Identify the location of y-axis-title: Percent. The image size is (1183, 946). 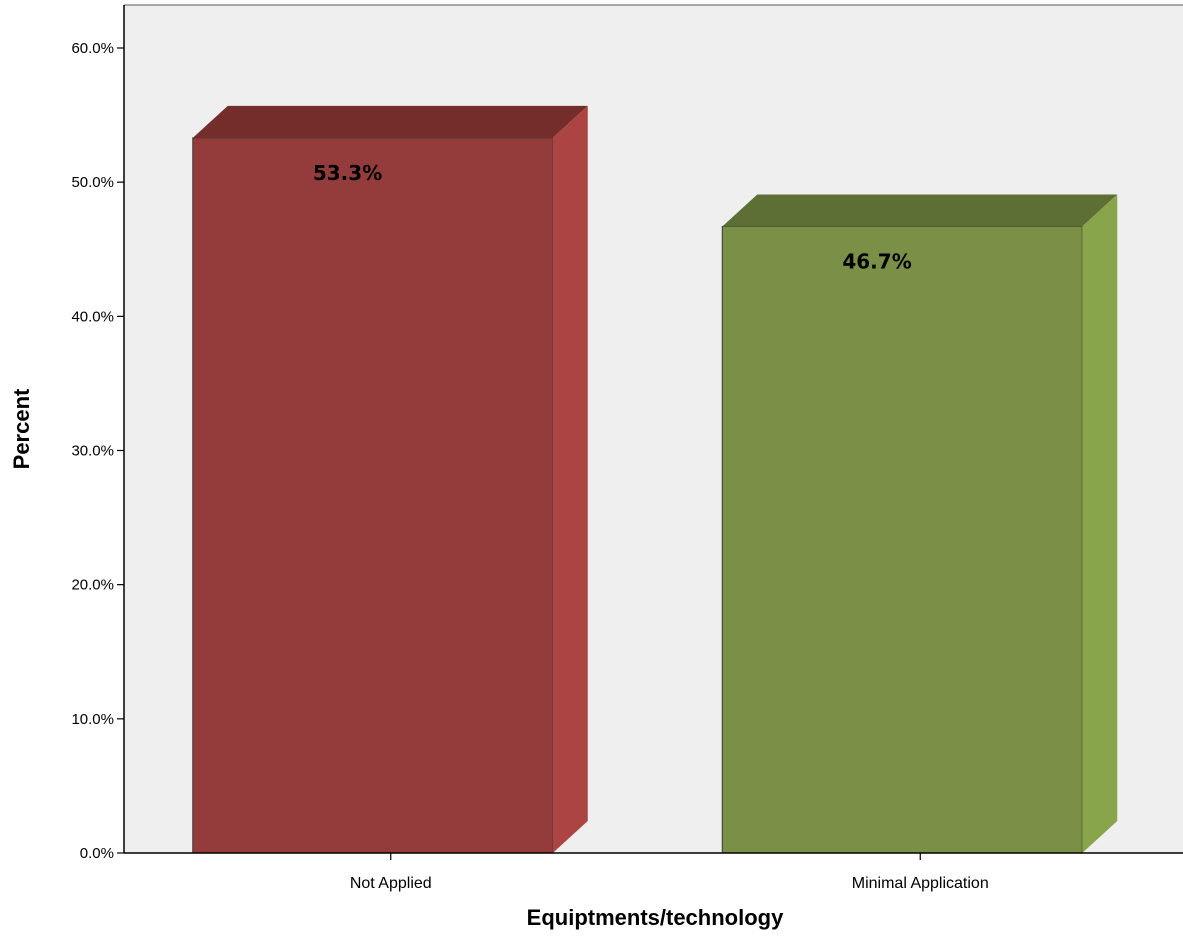
(21, 428).